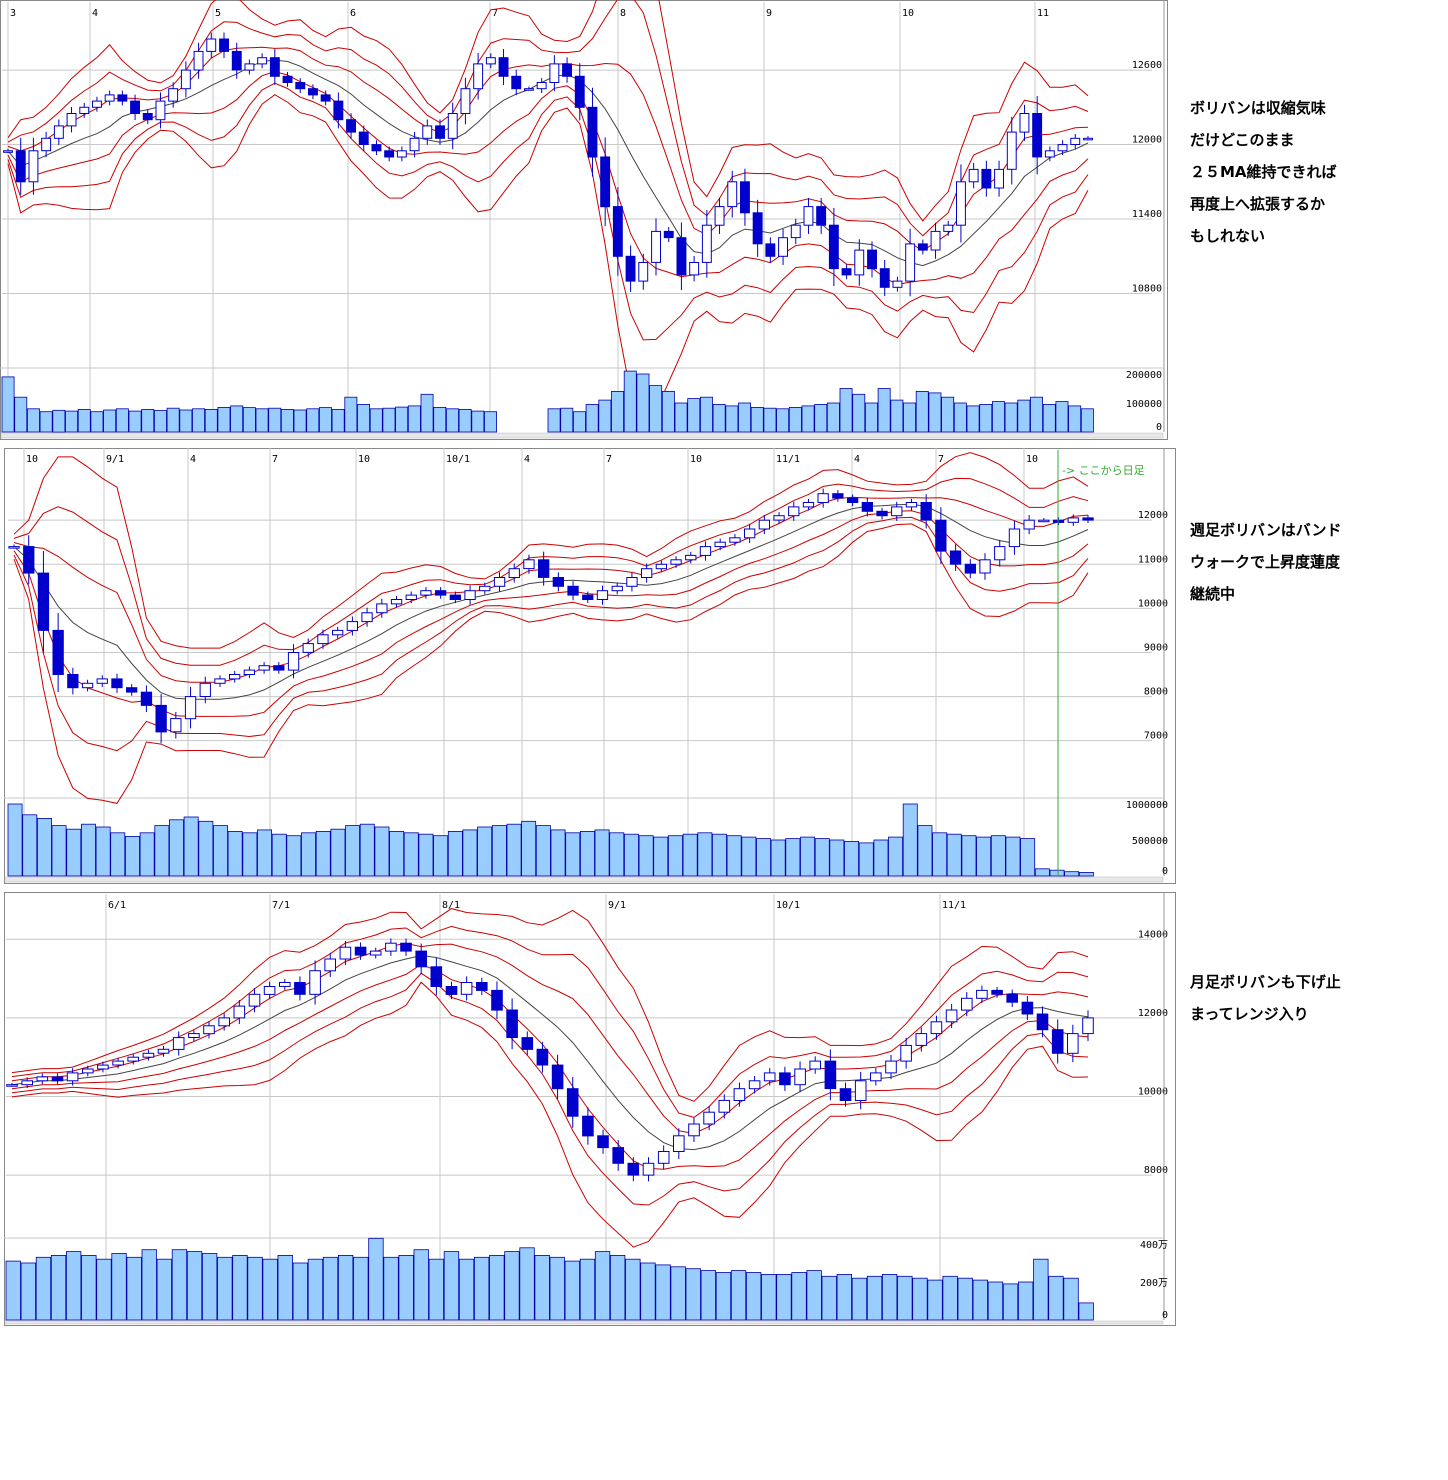 The image size is (1448, 1480). Describe the element at coordinates (550, 1114) in the screenshot. I see `lower-band-line` at that location.